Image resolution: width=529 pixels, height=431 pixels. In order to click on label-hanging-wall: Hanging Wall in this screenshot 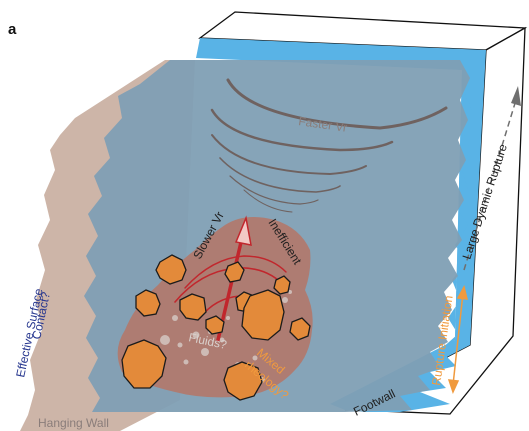, I will do `click(73, 423)`.